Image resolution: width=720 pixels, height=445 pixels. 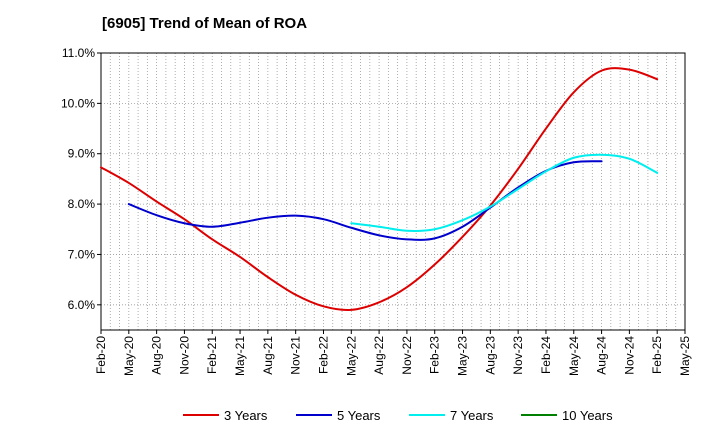 I want to click on x-tick-label: May-20, so click(x=129, y=356).